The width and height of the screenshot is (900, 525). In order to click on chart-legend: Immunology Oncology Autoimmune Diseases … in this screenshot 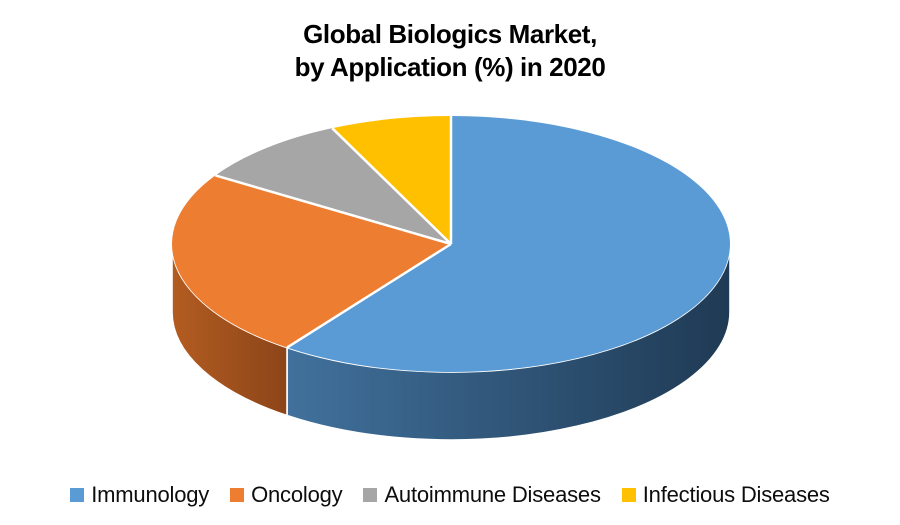, I will do `click(450, 495)`.